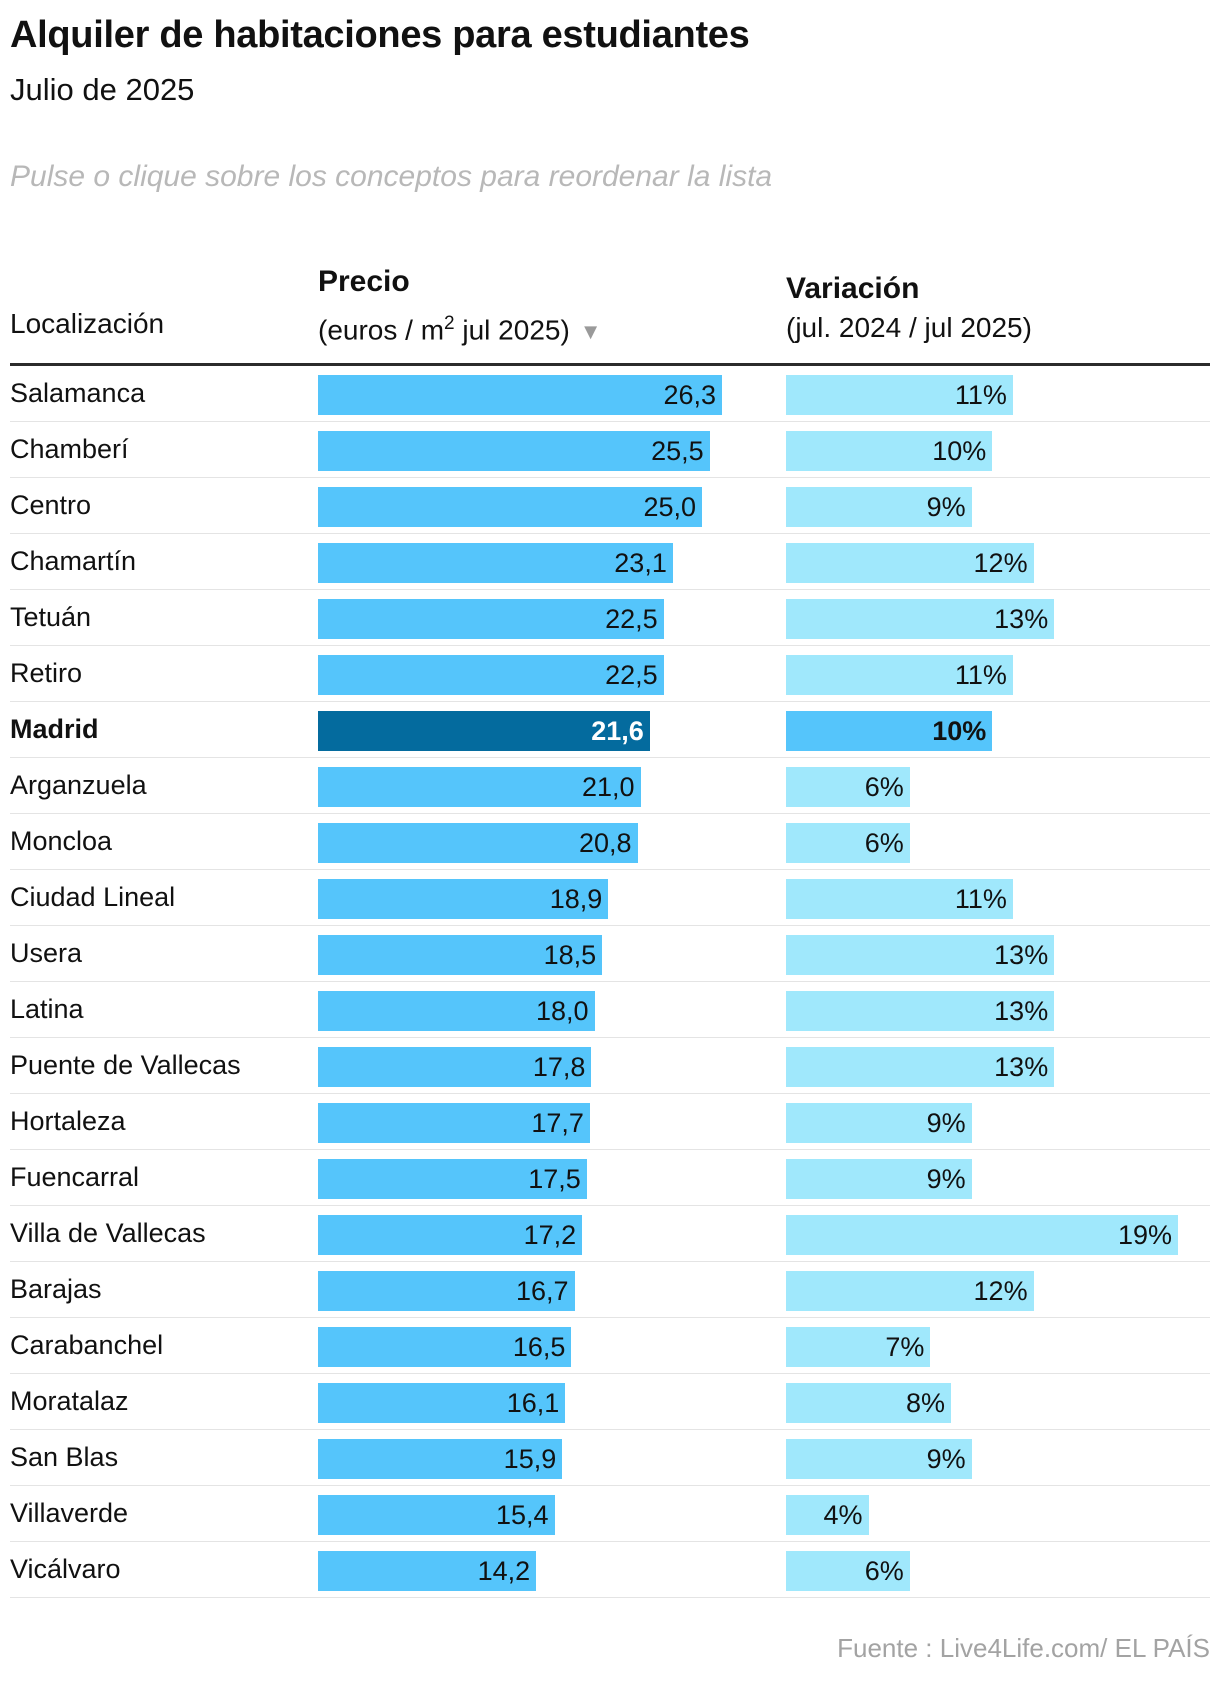 Image resolution: width=1220 pixels, height=1682 pixels. Describe the element at coordinates (562, 1011) in the screenshot. I see `price-value-label: 18,0` at that location.